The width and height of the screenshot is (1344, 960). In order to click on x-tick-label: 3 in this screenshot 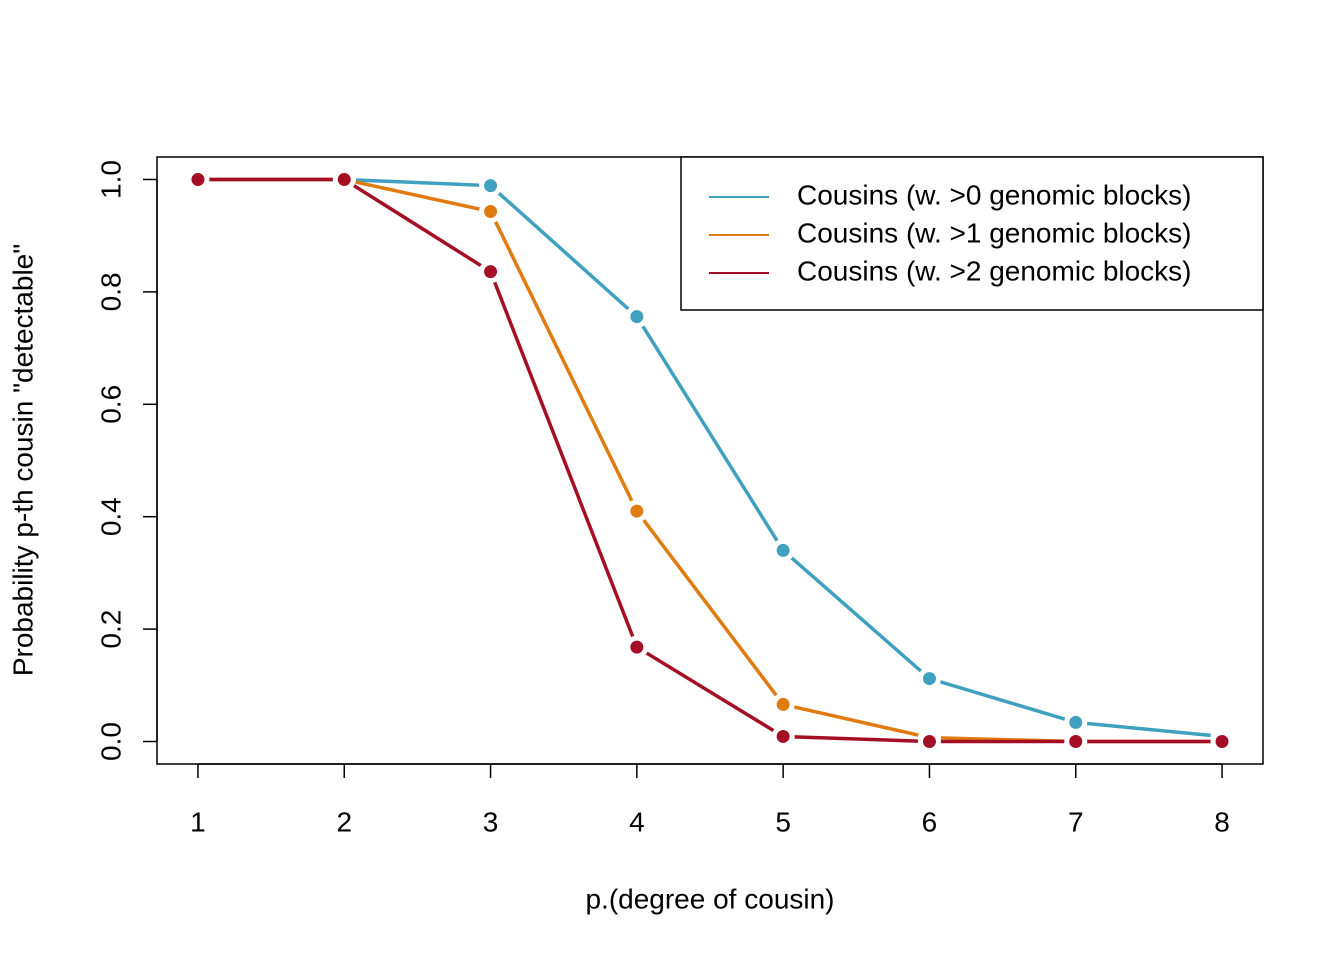, I will do `click(491, 821)`.